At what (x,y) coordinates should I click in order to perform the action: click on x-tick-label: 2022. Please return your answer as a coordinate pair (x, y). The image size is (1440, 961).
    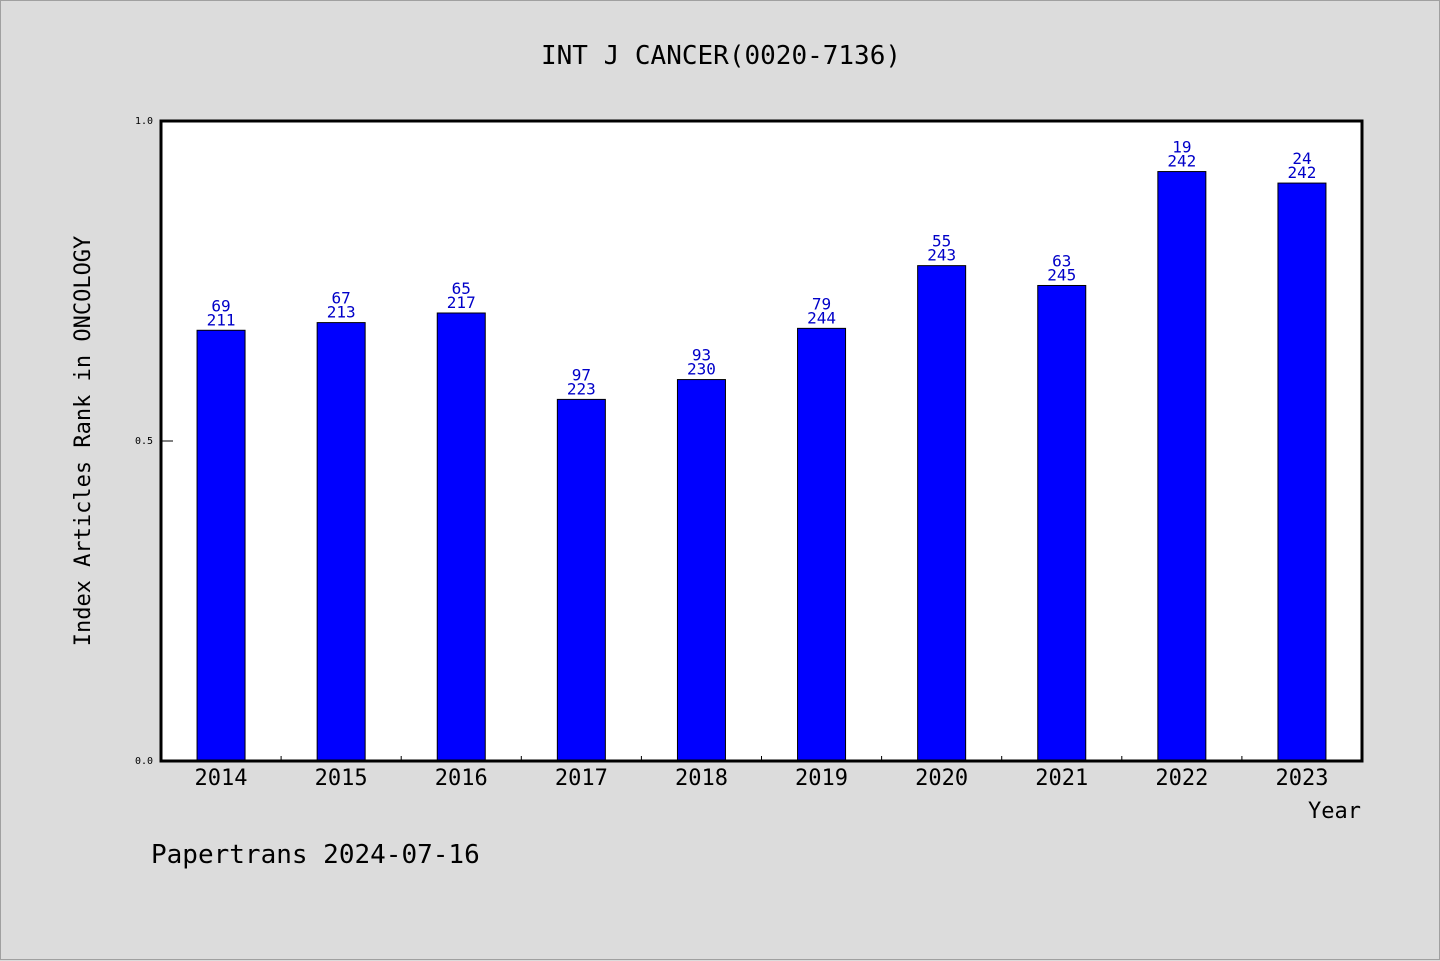
    Looking at the image, I should click on (1181, 778).